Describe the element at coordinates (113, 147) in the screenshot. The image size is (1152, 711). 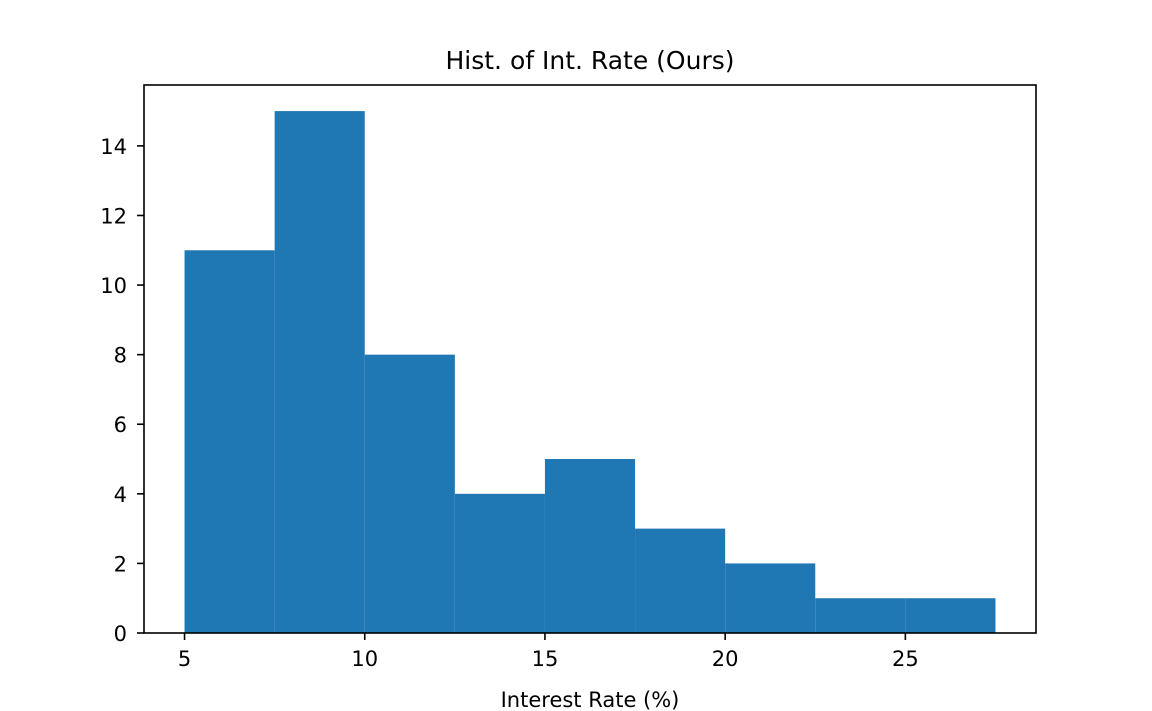
I see `y-tick-label: 14` at that location.